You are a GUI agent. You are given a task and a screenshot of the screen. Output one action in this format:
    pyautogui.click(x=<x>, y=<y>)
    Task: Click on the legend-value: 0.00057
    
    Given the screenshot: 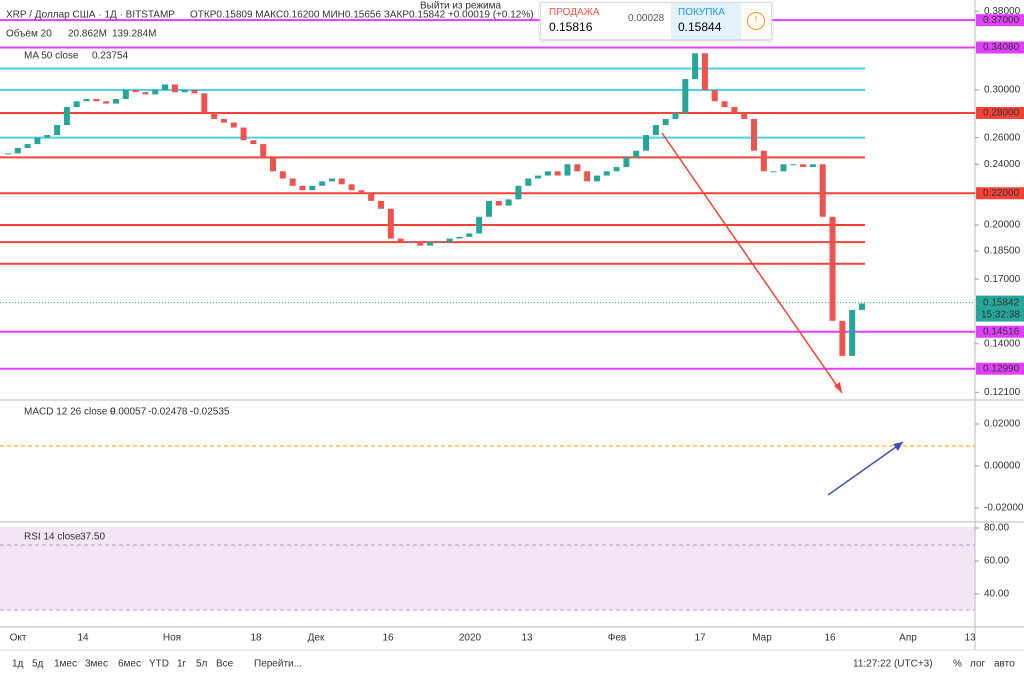 What is the action you would take?
    pyautogui.click(x=128, y=412)
    